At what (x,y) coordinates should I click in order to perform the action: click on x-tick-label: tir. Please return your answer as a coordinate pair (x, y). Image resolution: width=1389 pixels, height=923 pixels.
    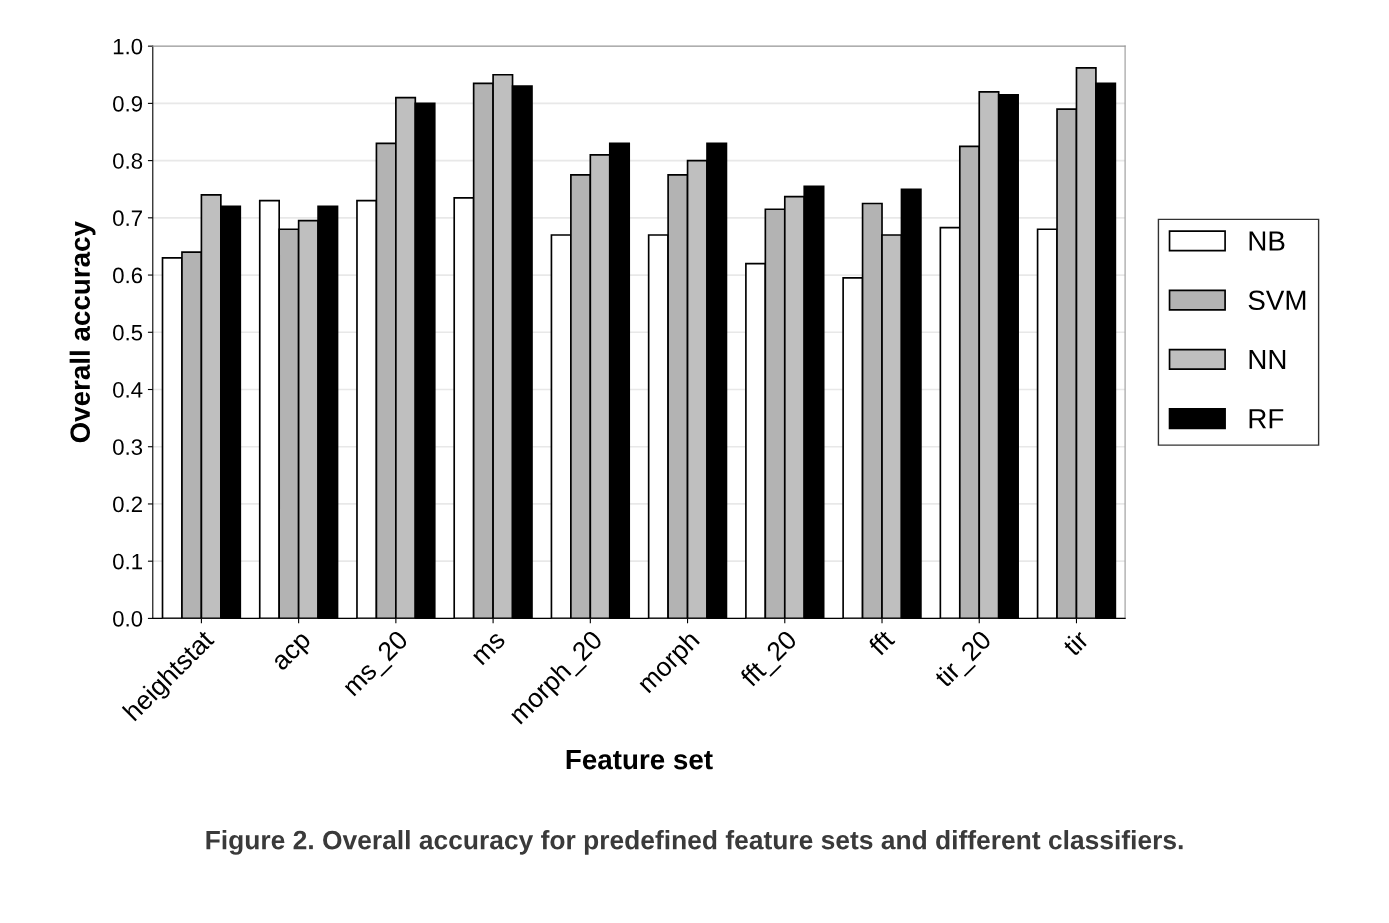
    Looking at the image, I should click on (1075, 643).